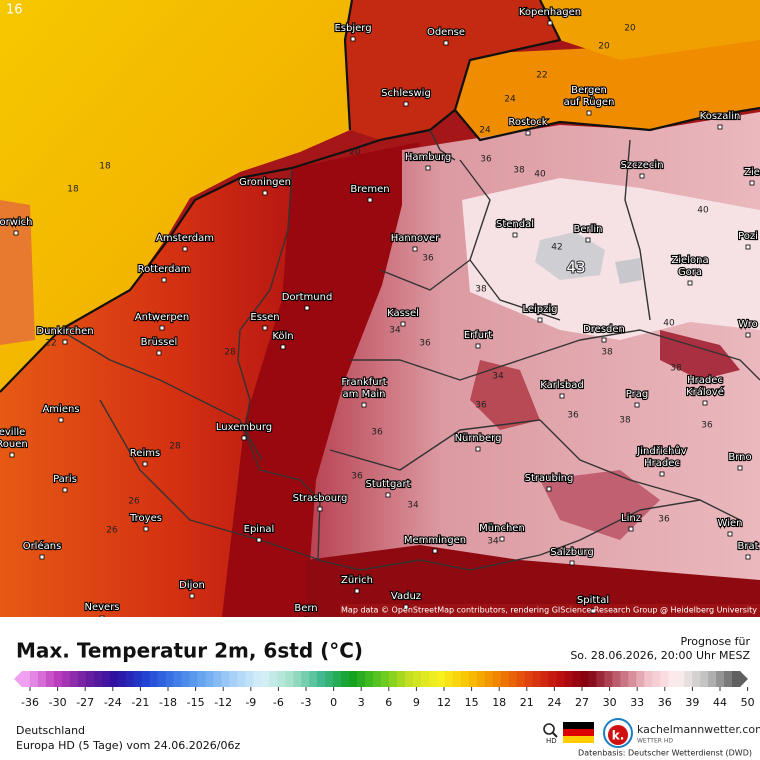 This screenshot has width=760, height=760. What do you see at coordinates (403, 313) in the screenshot?
I see `city-label: Kassel` at bounding box center [403, 313].